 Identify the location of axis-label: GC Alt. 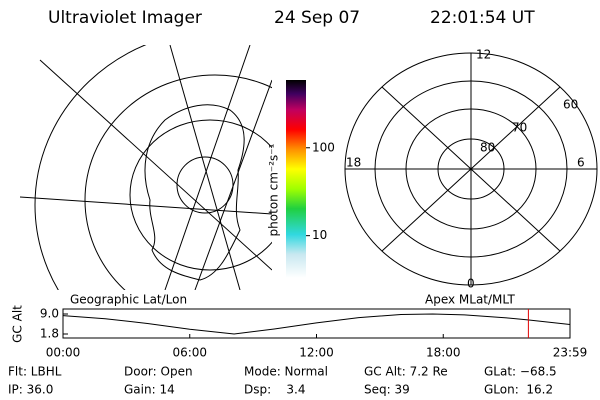
(18, 324).